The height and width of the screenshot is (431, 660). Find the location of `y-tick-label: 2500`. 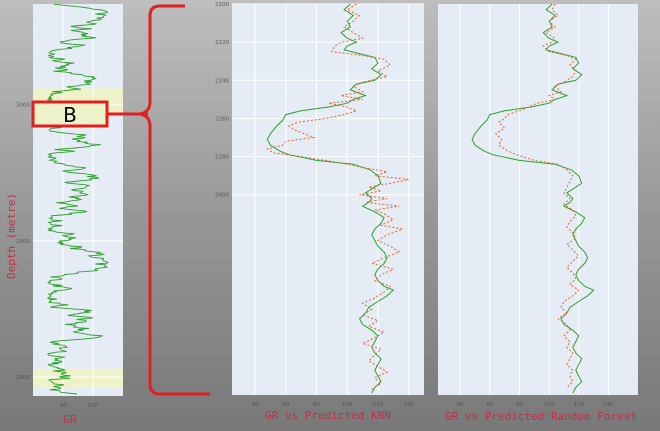

y-tick-label: 2500 is located at coordinates (23, 242).